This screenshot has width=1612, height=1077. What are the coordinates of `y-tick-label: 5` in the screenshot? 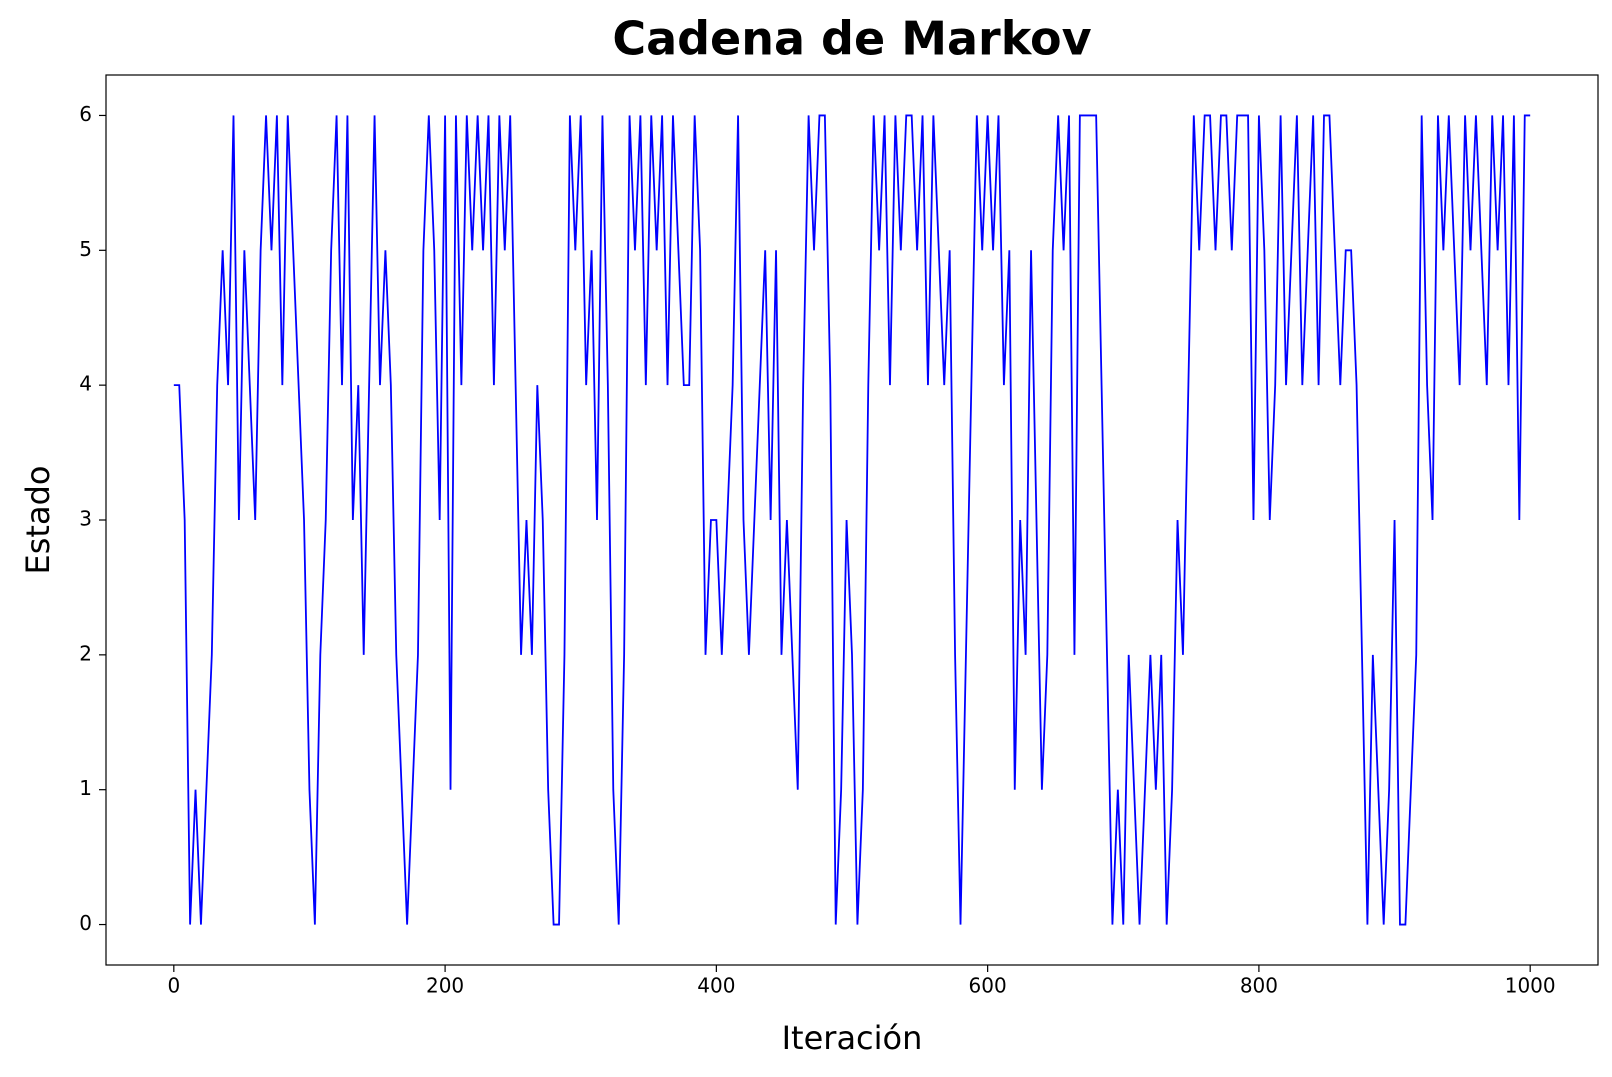 It's located at (85, 249).